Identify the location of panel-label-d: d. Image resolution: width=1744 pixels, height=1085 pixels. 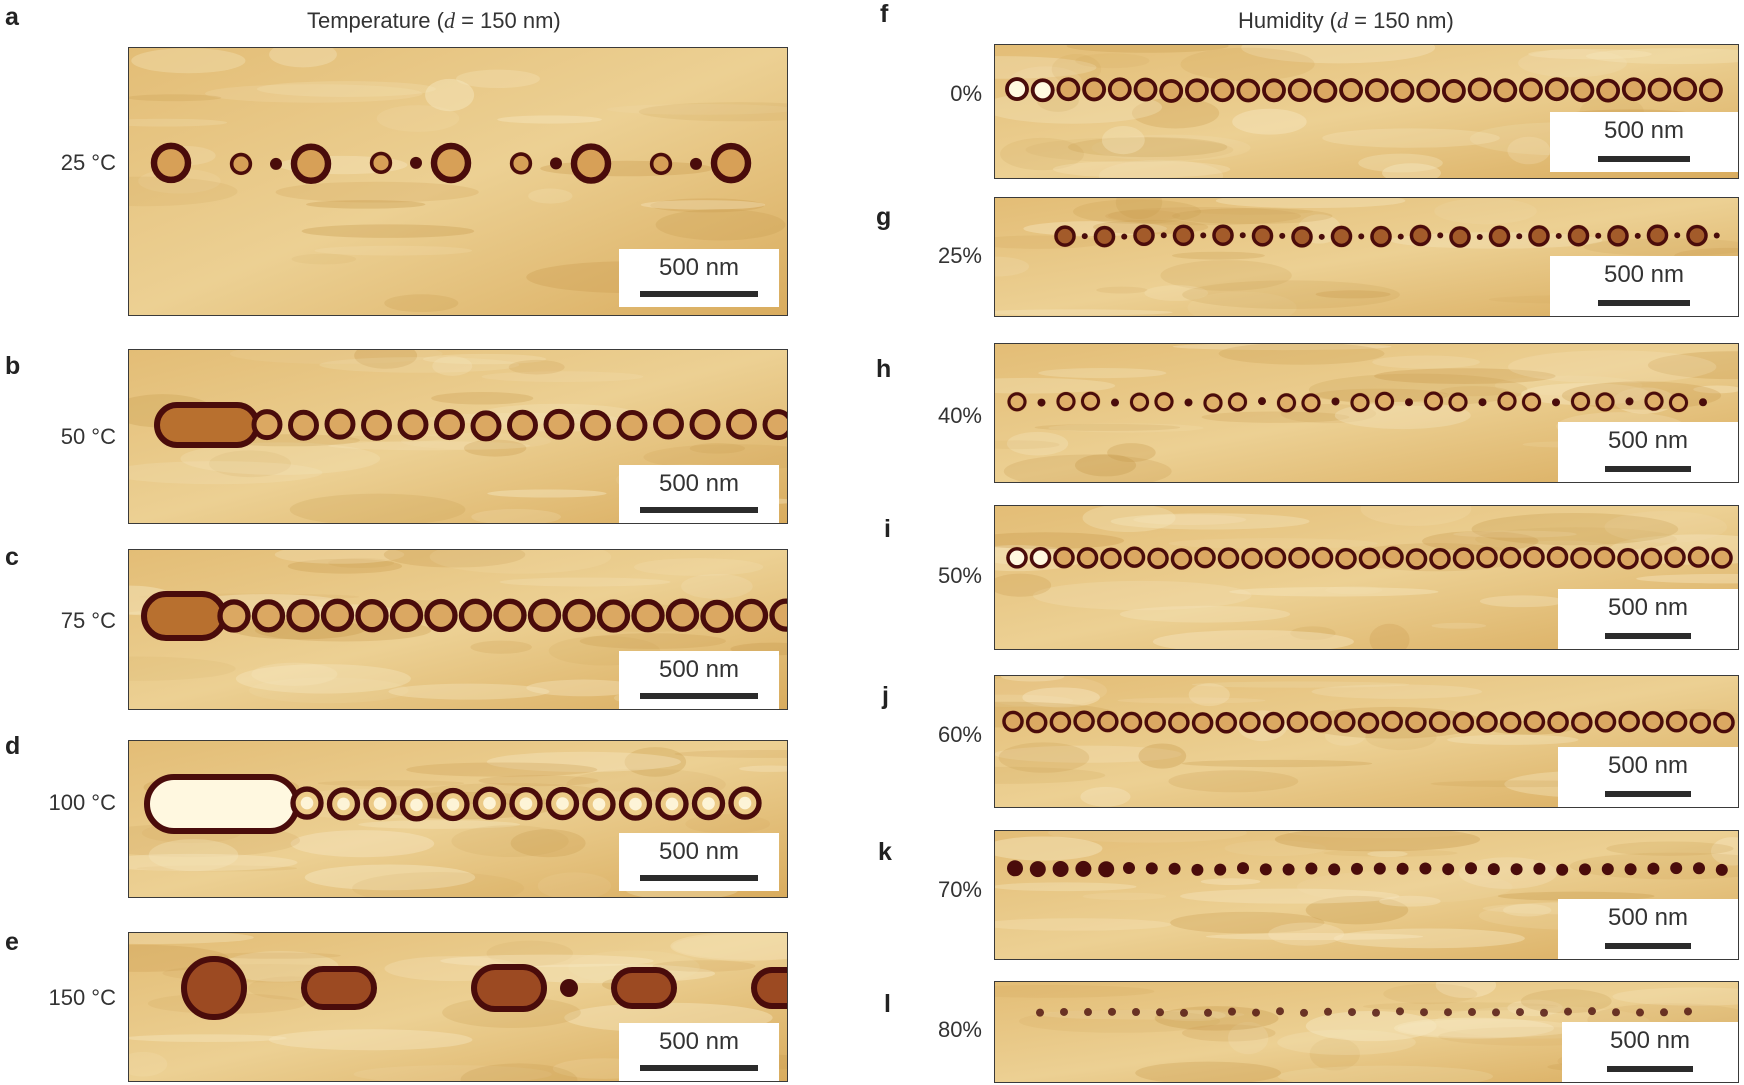
(13, 746).